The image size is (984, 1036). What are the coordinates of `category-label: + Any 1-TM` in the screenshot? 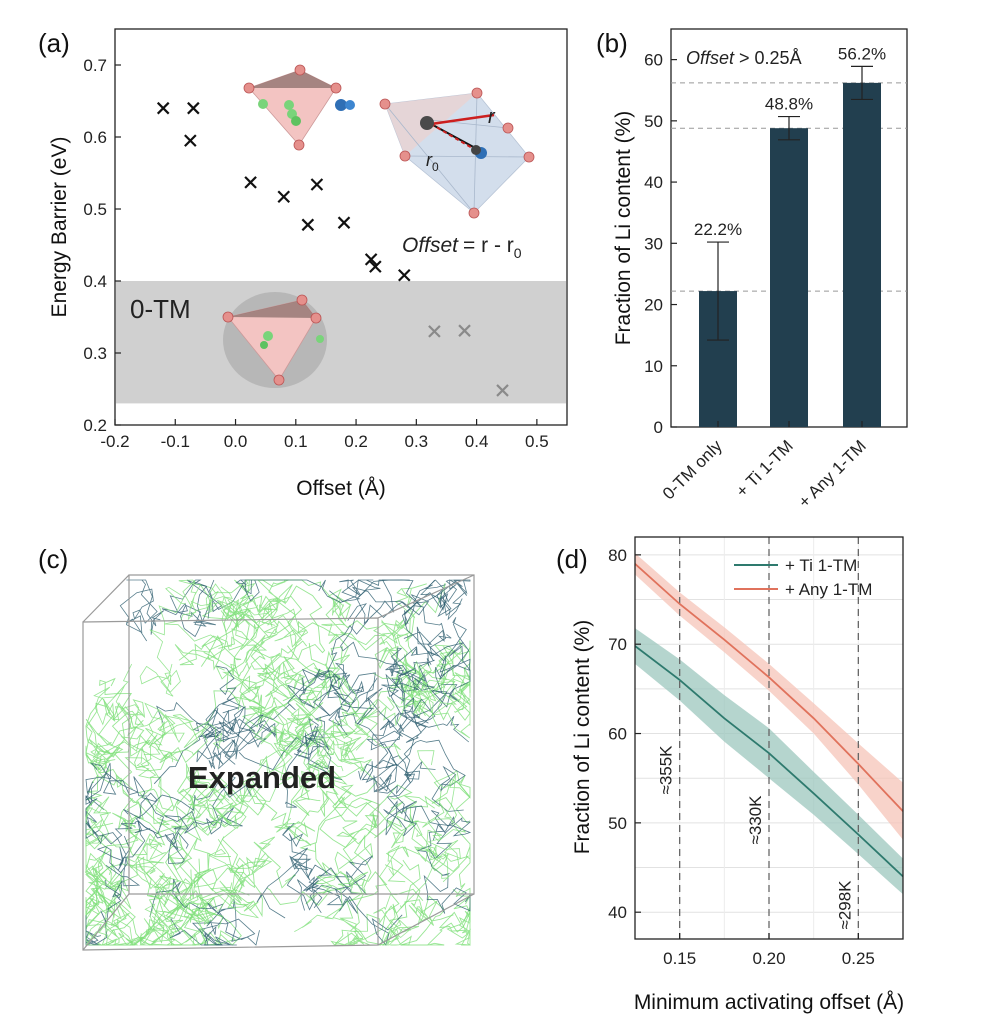 It's located at (832, 473).